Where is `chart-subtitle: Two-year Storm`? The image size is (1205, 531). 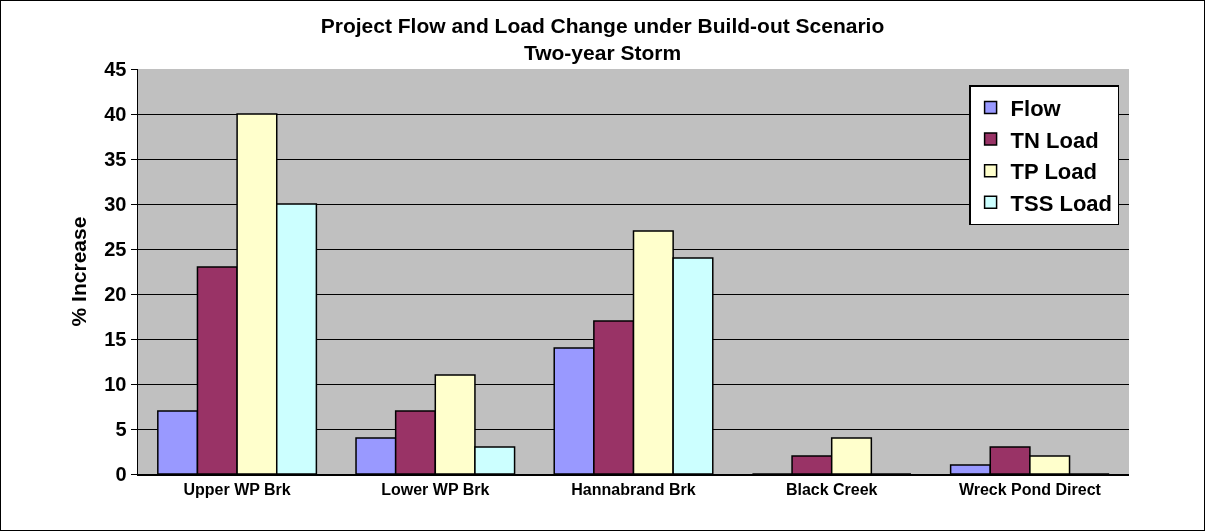 chart-subtitle: Two-year Storm is located at coordinates (602, 53).